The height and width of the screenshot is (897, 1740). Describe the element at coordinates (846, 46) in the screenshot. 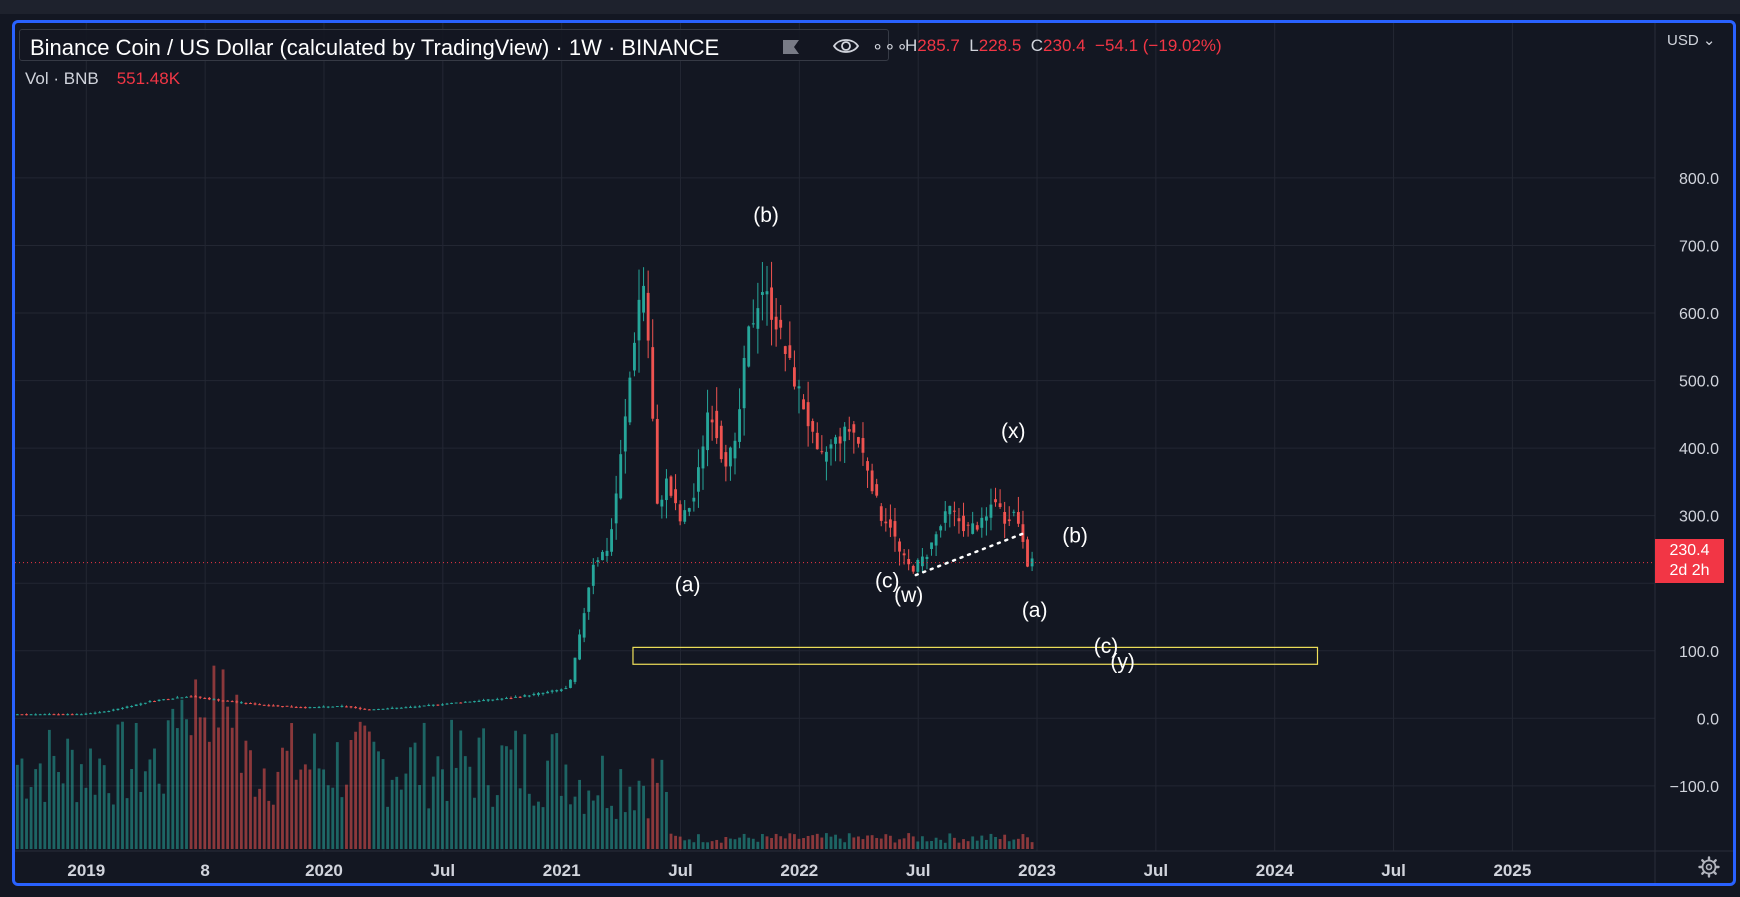

I see `eye-icon` at that location.